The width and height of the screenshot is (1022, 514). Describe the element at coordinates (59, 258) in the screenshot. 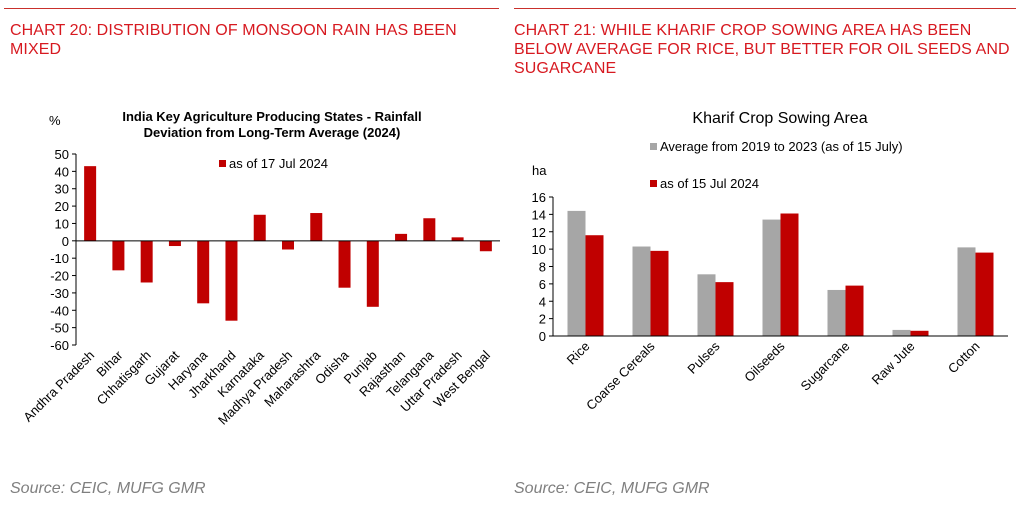

I see `y-tick-label: -10` at that location.